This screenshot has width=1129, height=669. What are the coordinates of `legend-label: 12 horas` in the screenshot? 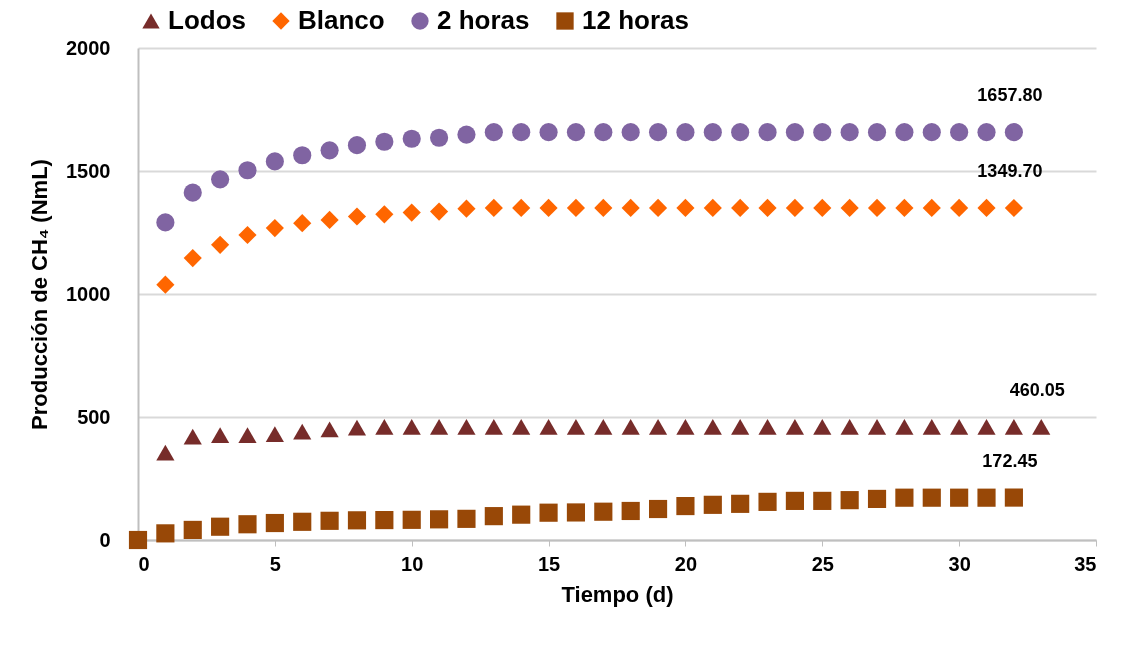 It's located at (635, 20).